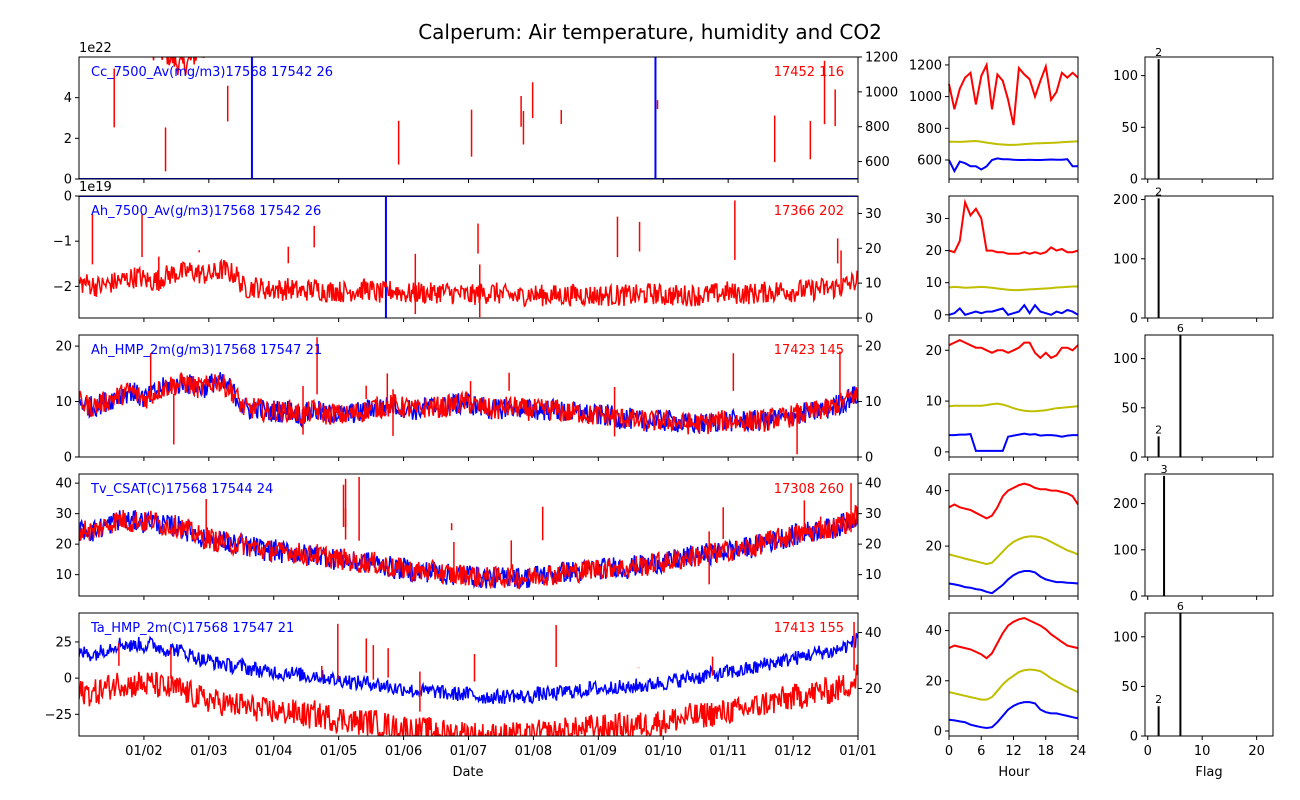  I want to click on flag-panel: 3 0 100 200, so click(1193, 534).